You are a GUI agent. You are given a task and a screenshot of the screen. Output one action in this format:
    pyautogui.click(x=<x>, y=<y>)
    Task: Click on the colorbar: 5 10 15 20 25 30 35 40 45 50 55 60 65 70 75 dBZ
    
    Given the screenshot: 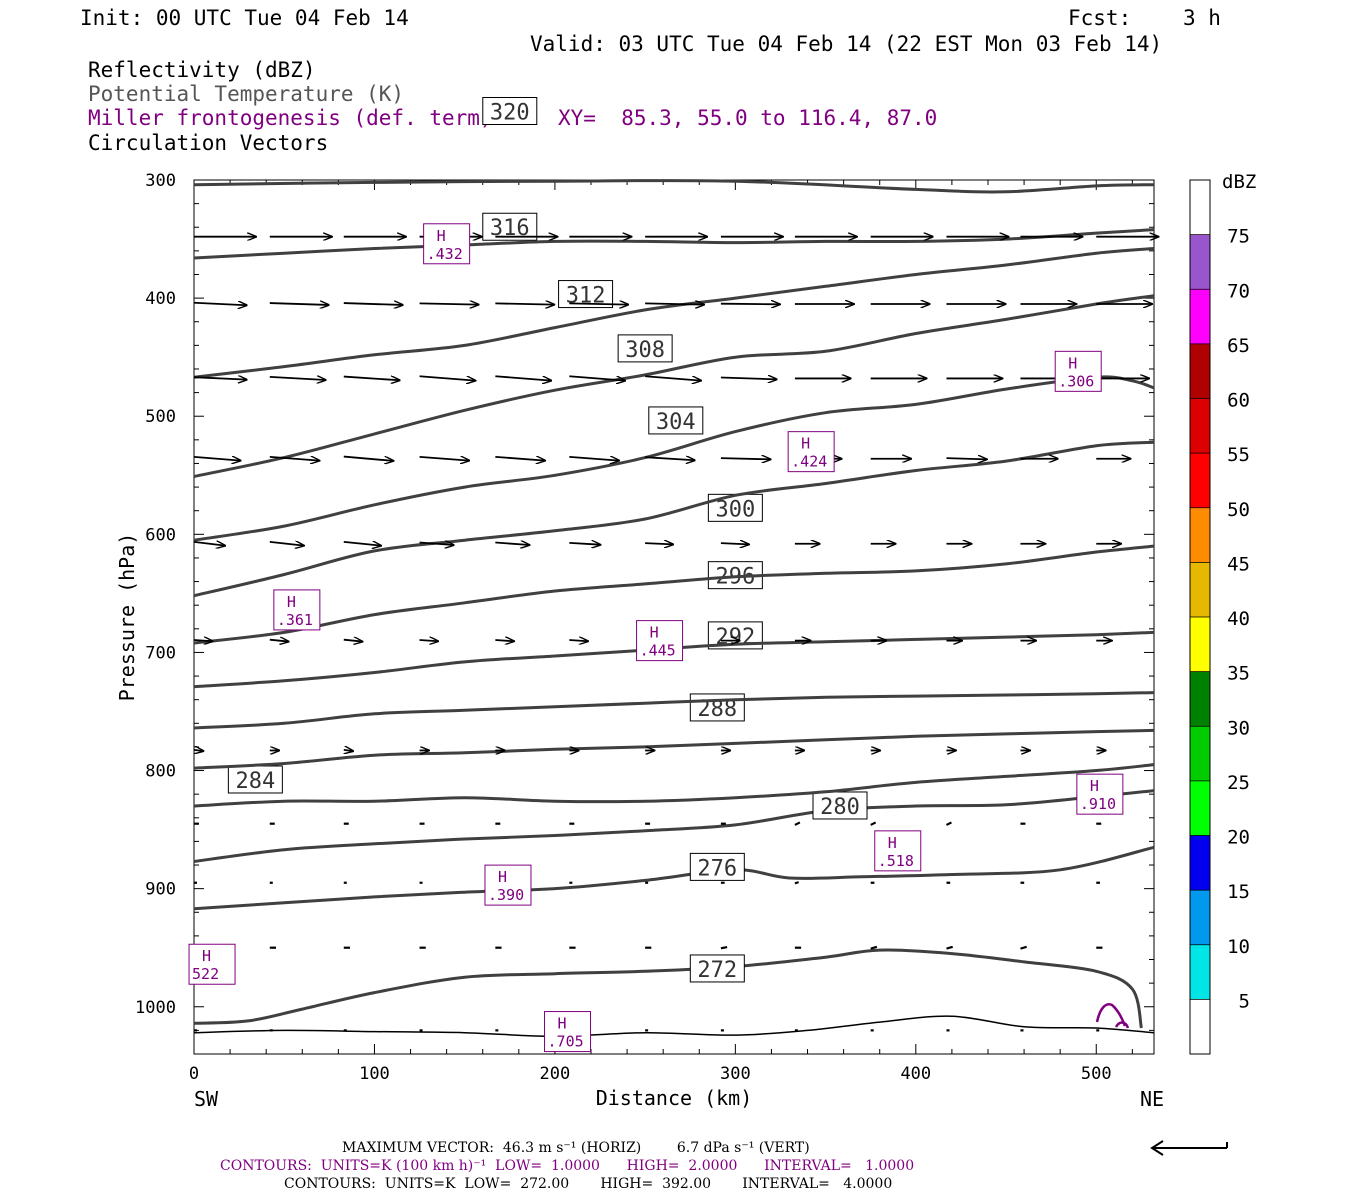 What is the action you would take?
    pyautogui.click(x=1222, y=613)
    